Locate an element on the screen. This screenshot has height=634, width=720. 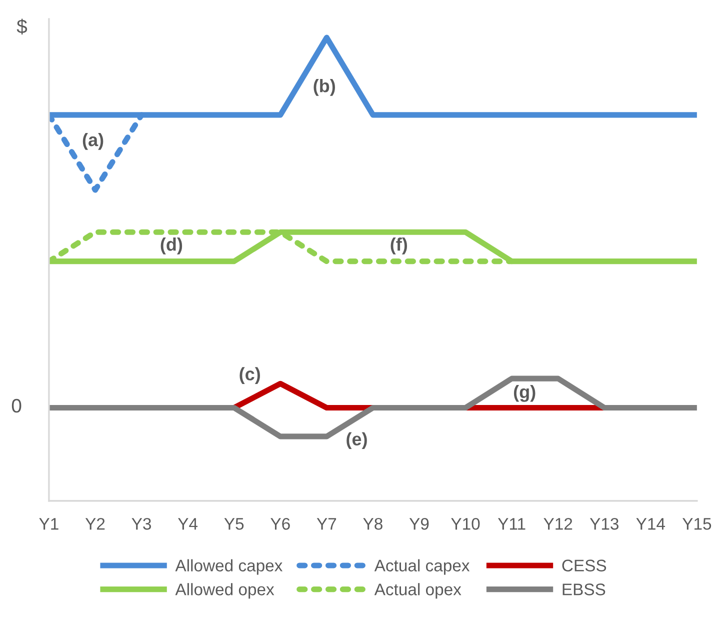
x-tick-label: Y13 is located at coordinates (604, 524).